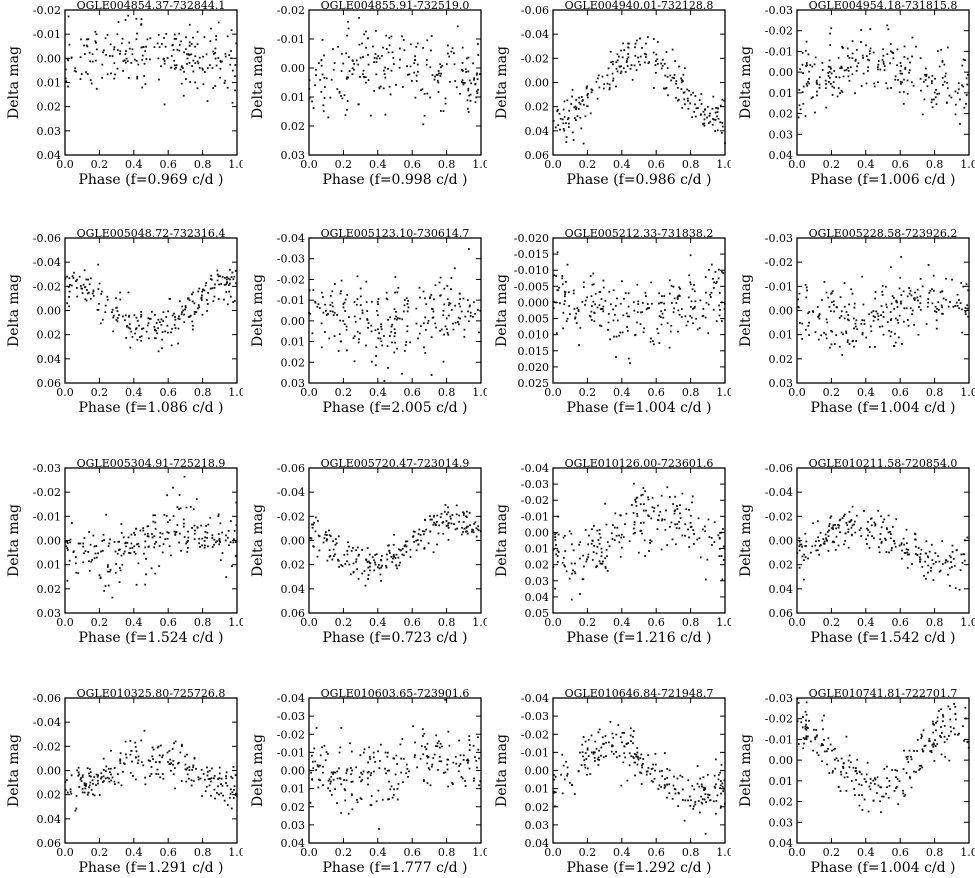 This screenshot has width=975, height=878. What do you see at coordinates (781, 781) in the screenshot?
I see `y-tick-label: 0.01` at bounding box center [781, 781].